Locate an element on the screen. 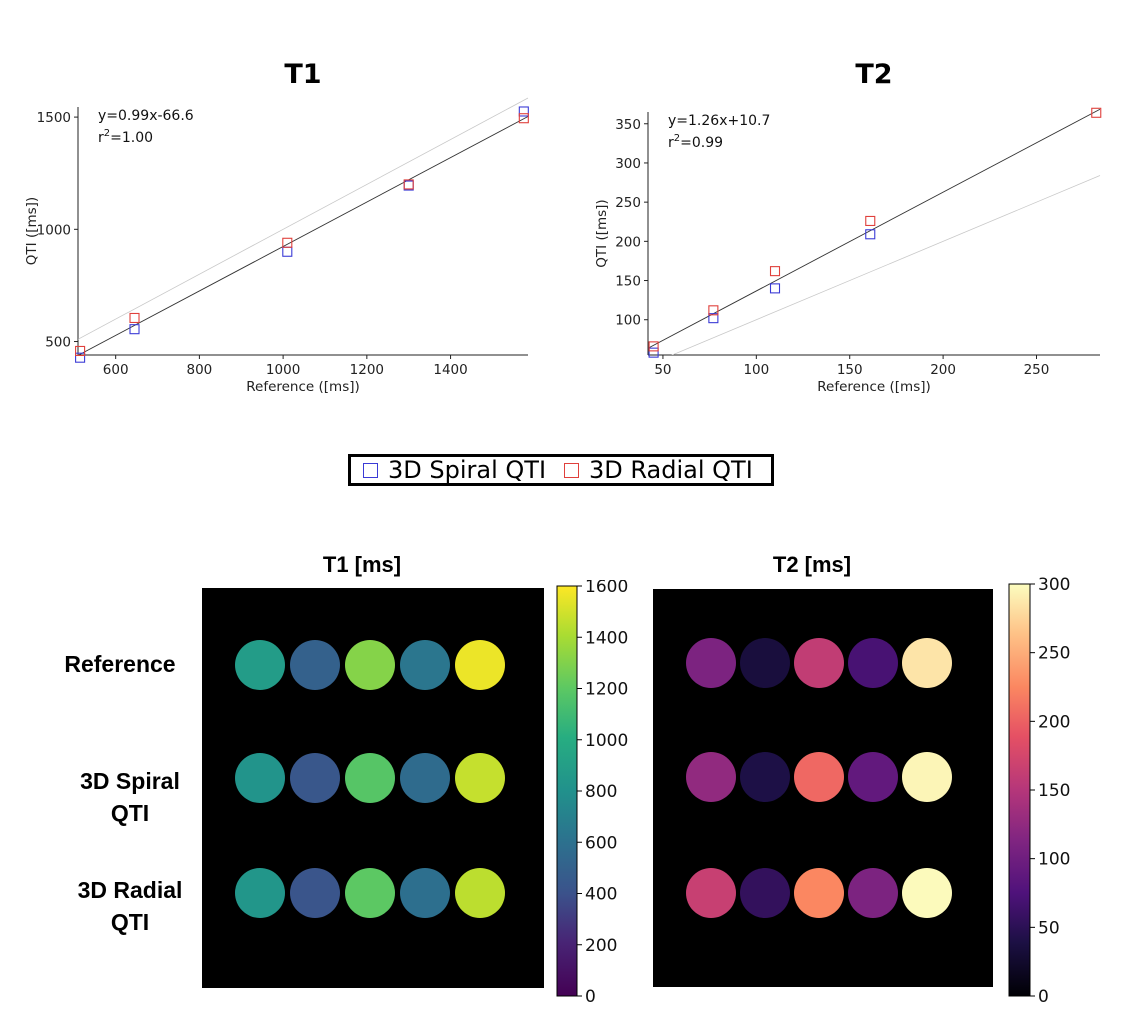  y-tick-label: 500 is located at coordinates (58, 343).